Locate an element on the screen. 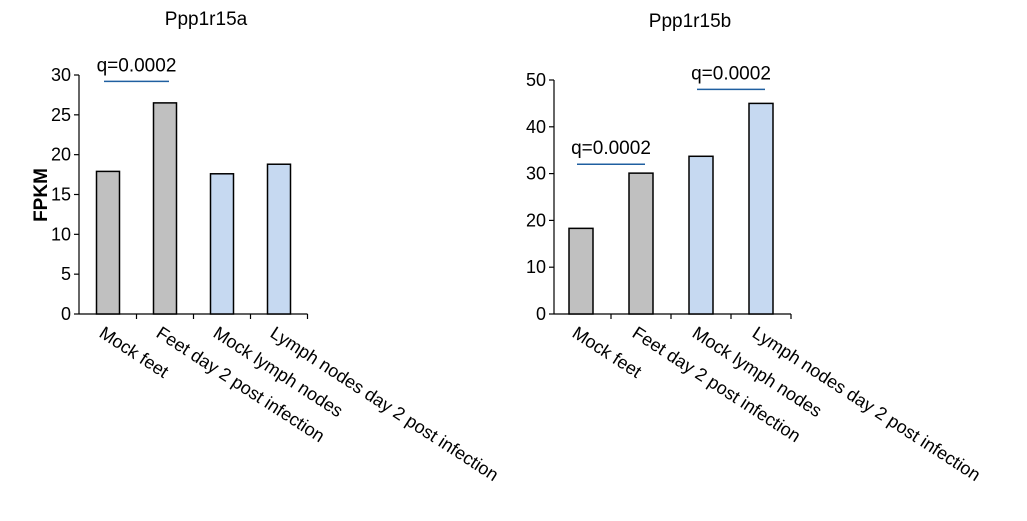 This screenshot has height=521, width=1027. chart-title: Ppp1r15a is located at coordinates (206, 19).